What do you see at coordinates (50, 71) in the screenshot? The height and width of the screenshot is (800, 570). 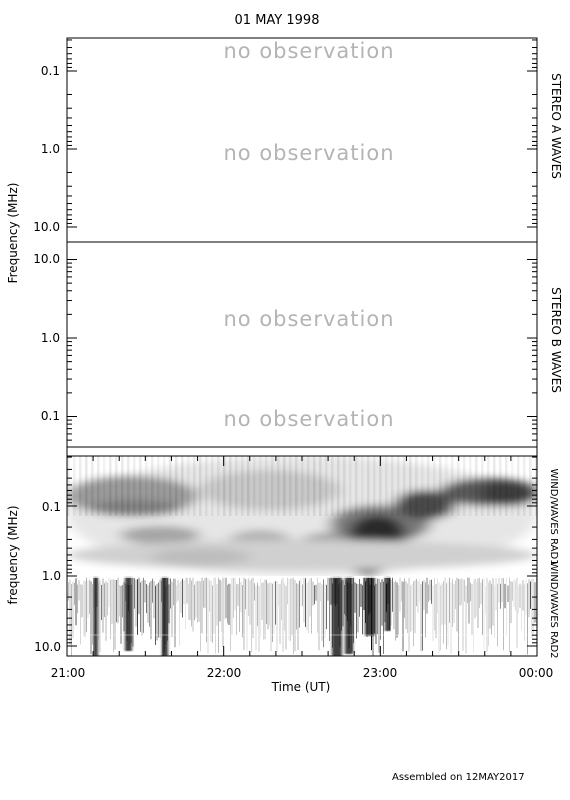 I see `stereo-a-ytick-0.1: 0.1` at bounding box center [50, 71].